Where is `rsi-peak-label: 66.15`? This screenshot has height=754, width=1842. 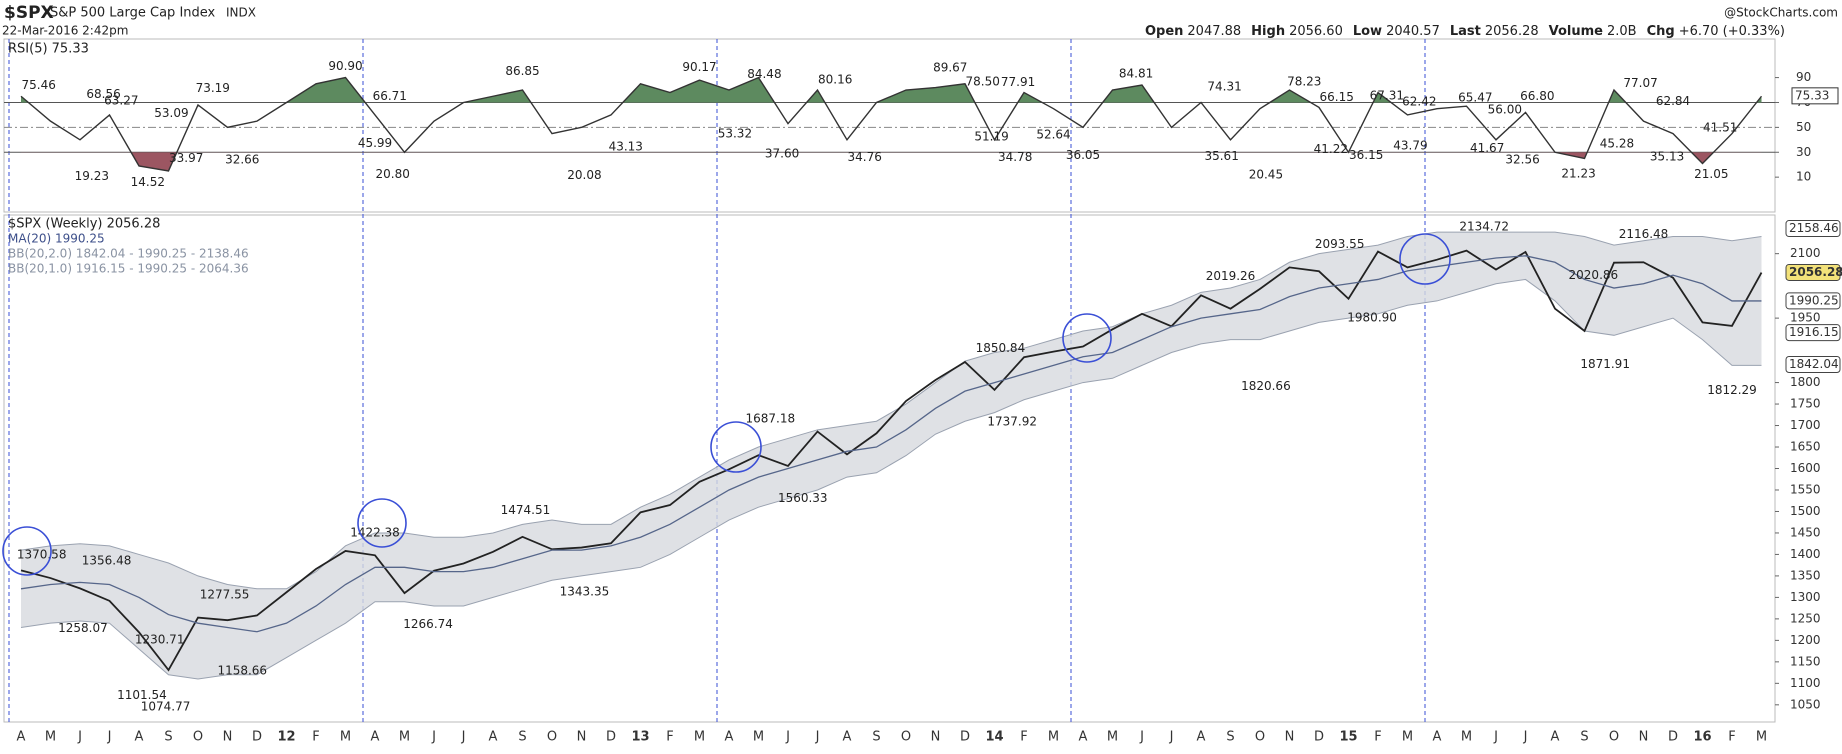
rsi-peak-label: 66.15 is located at coordinates (1337, 97).